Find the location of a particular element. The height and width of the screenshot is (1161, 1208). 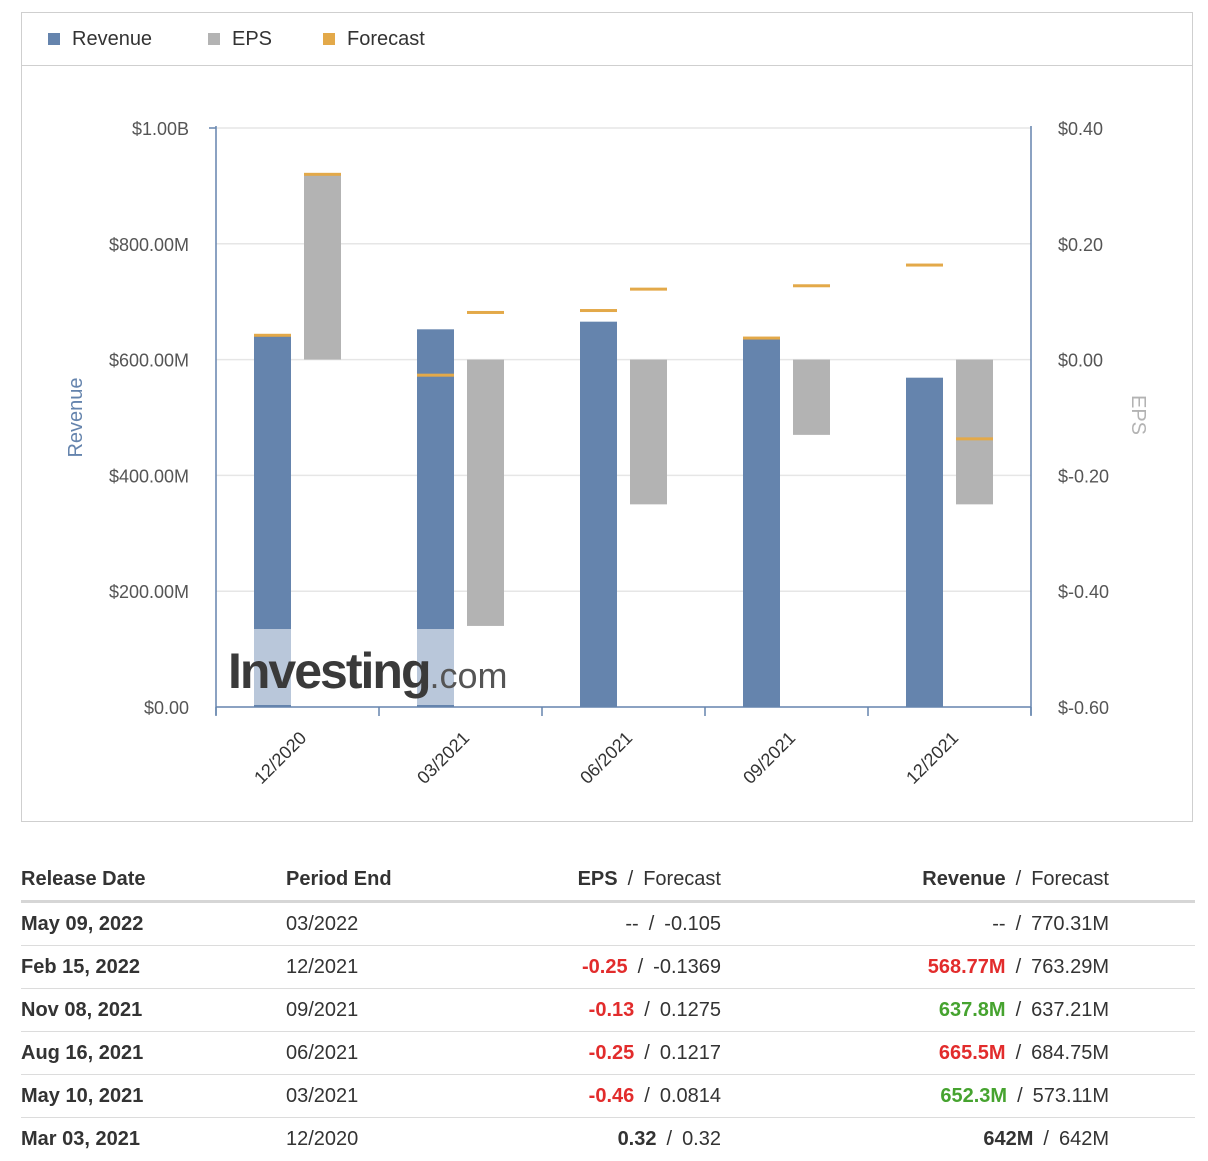

header-eps: EPS / Forecast is located at coordinates (649, 879).